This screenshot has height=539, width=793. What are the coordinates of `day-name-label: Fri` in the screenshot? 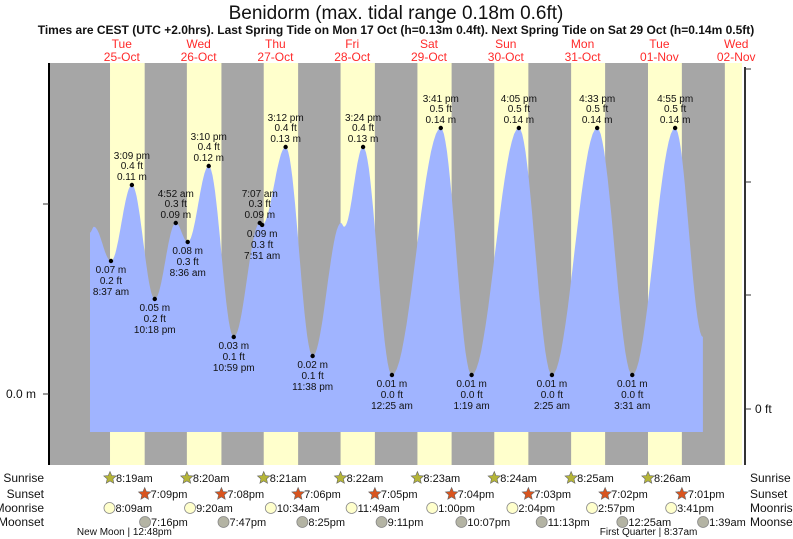 It's located at (352, 44).